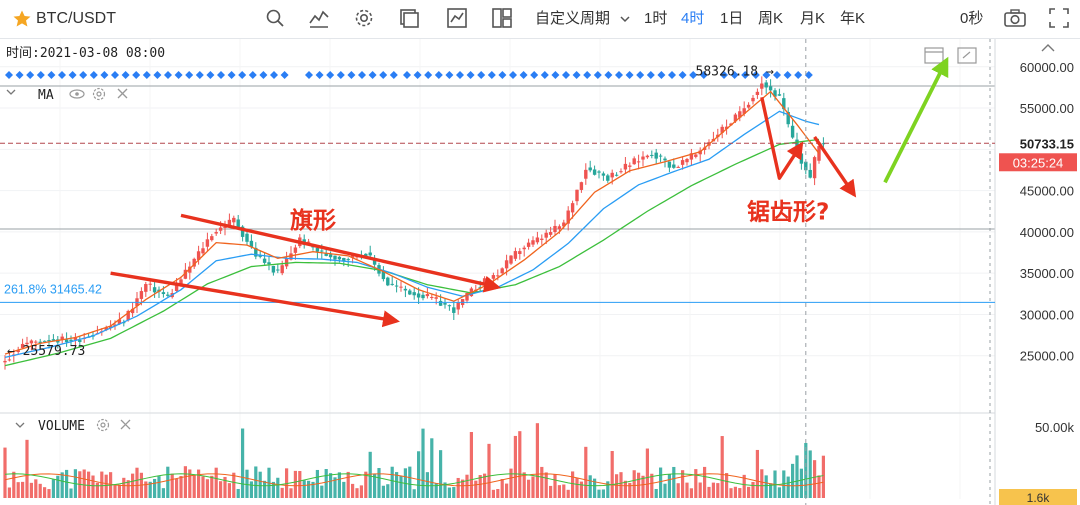 The height and width of the screenshot is (505, 1080). What do you see at coordinates (61, 426) in the screenshot?
I see `volume-indicator-label: VOLUME` at bounding box center [61, 426].